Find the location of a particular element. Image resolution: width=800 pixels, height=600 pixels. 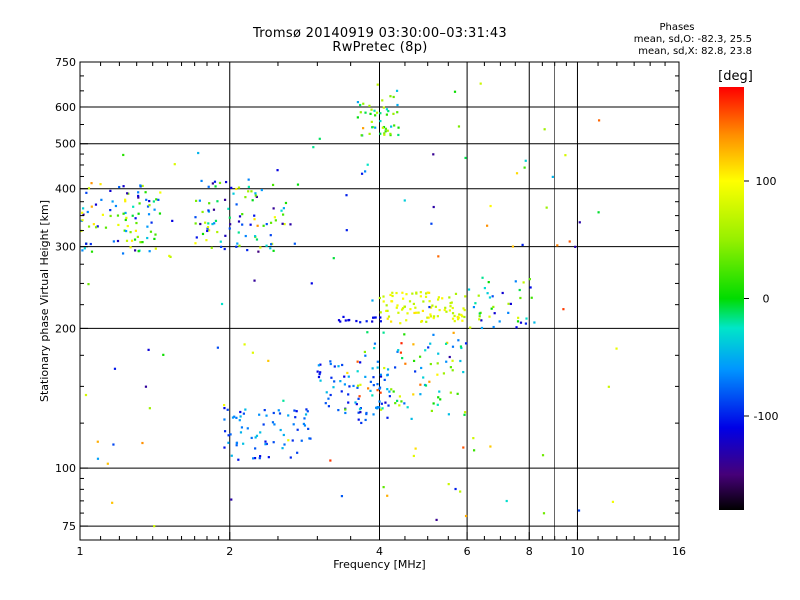

x-axis-label: Frequency [MHz] is located at coordinates (379, 564).